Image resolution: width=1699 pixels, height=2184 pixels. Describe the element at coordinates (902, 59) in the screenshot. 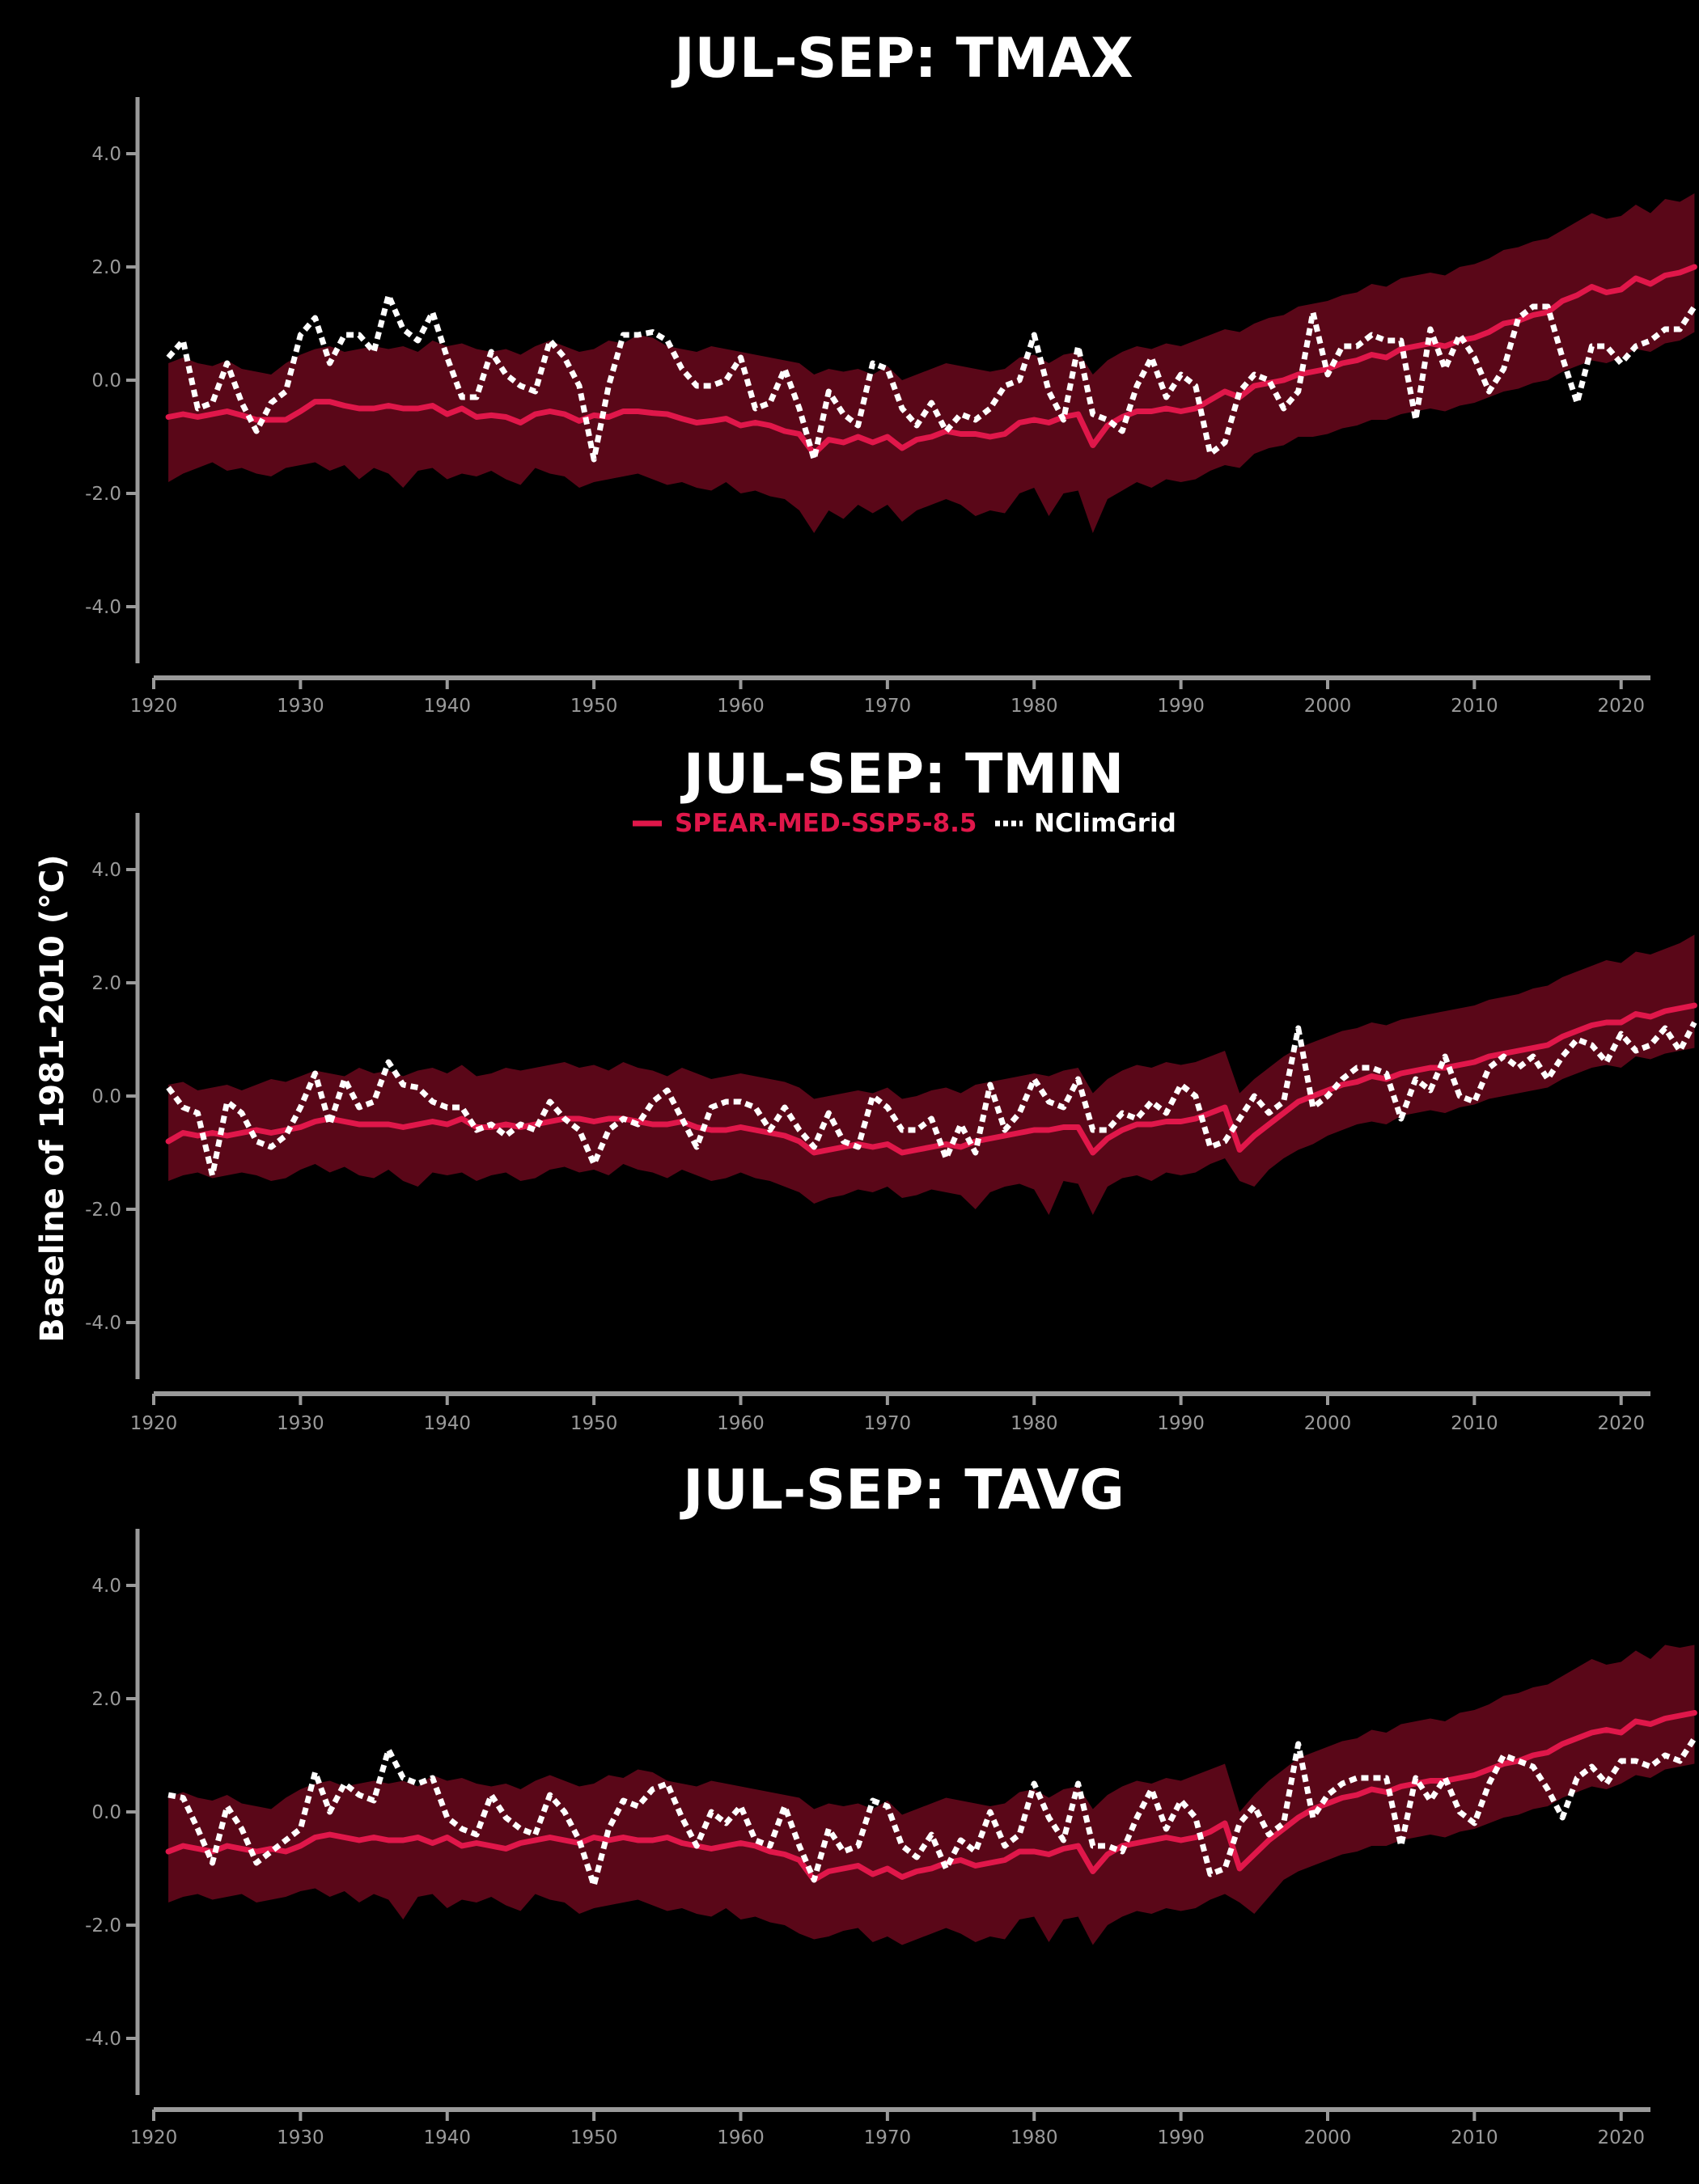

I see `panel-title: JUL-SEP: TMAX` at that location.